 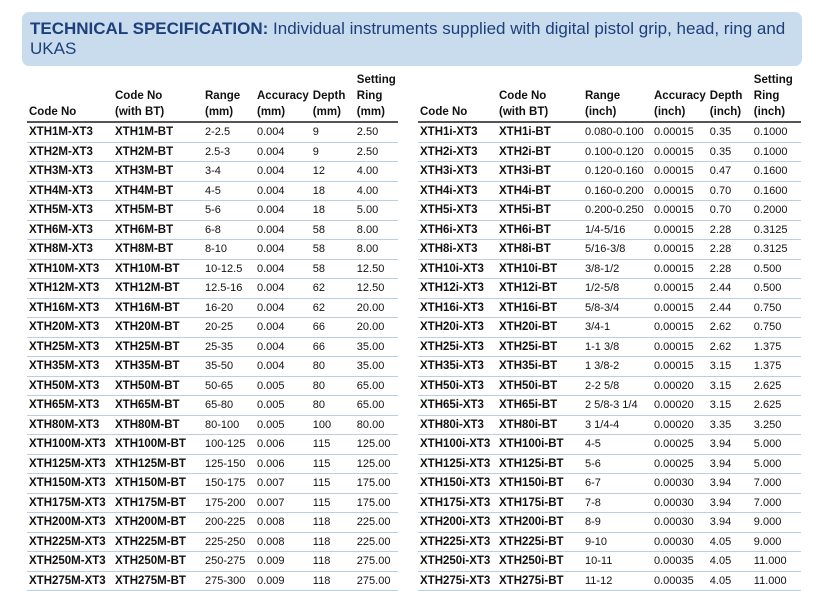 What do you see at coordinates (229, 464) in the screenshot?
I see `value-cell: 125-150` at bounding box center [229, 464].